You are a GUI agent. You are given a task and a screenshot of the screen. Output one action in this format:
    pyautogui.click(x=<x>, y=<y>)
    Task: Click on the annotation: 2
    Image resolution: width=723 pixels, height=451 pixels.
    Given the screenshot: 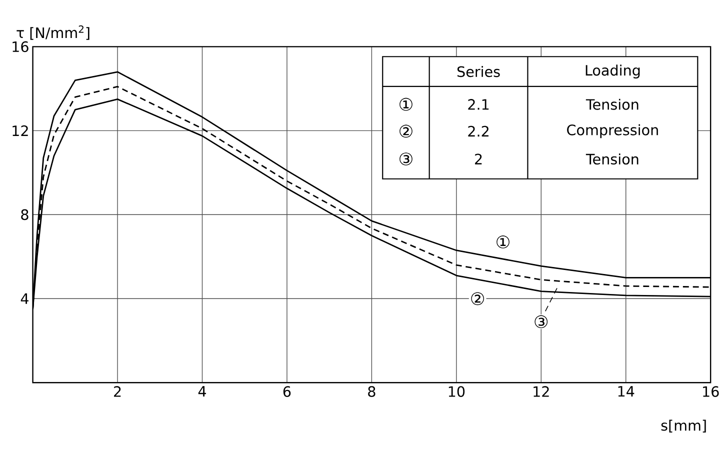 What is the action you would take?
    pyautogui.click(x=478, y=159)
    